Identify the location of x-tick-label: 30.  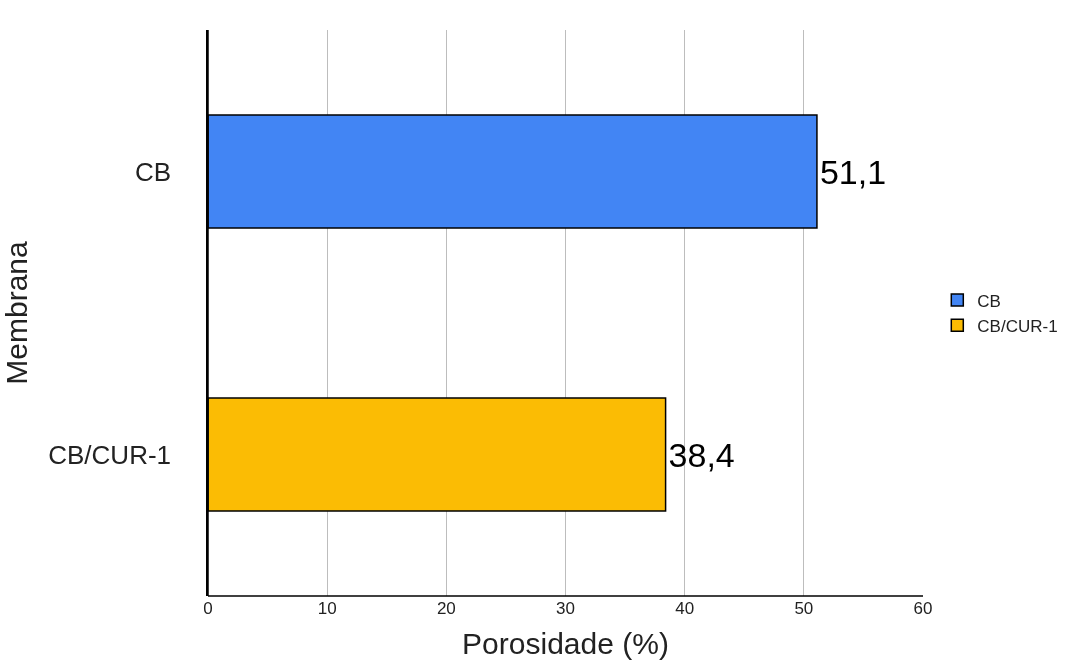
(565, 608).